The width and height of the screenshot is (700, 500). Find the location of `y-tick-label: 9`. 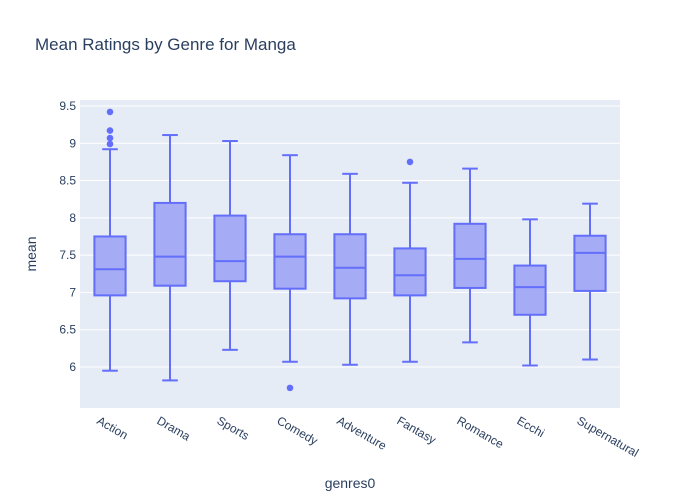

y-tick-label: 9 is located at coordinates (72, 143).